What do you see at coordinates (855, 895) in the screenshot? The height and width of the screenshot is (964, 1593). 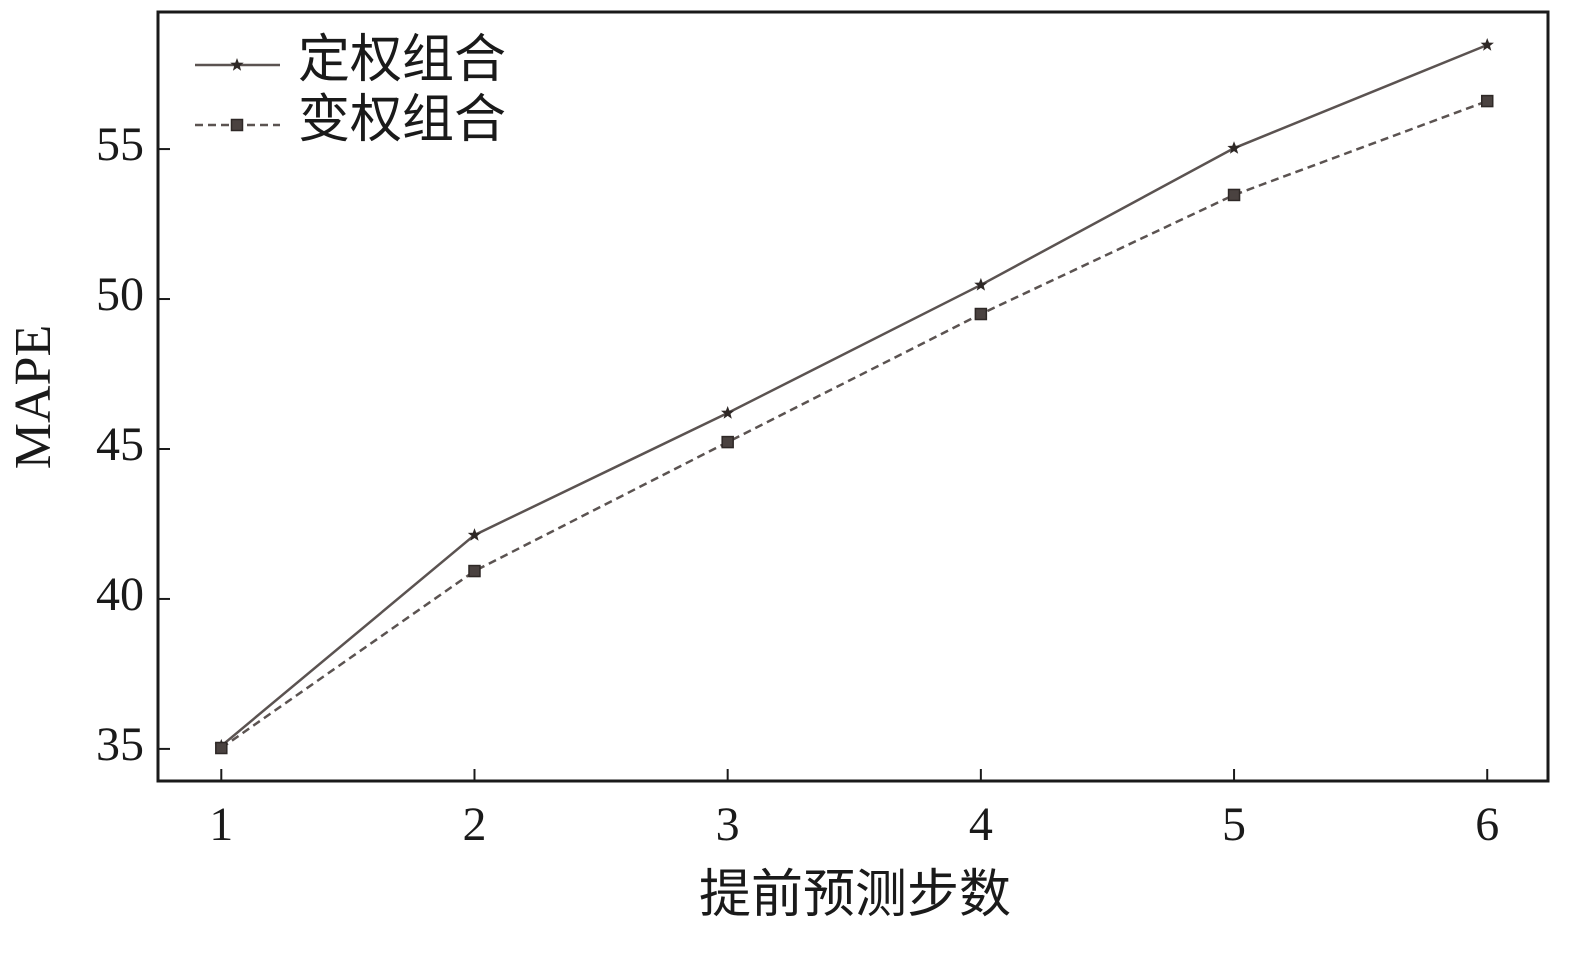 I see `x-axis-label: 提前预测步数` at bounding box center [855, 895].